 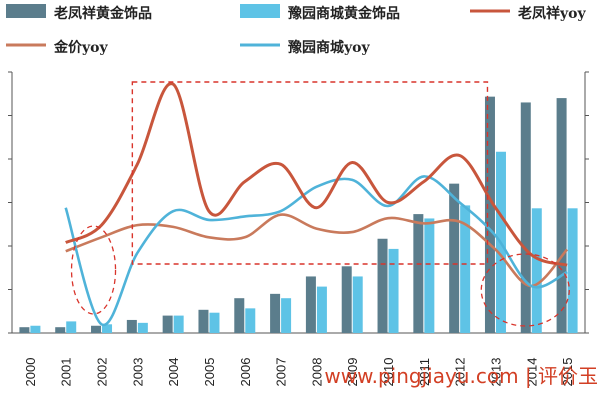 What do you see at coordinates (24, 330) in the screenshot?
I see `bar-laofengxiang-2000` at bounding box center [24, 330].